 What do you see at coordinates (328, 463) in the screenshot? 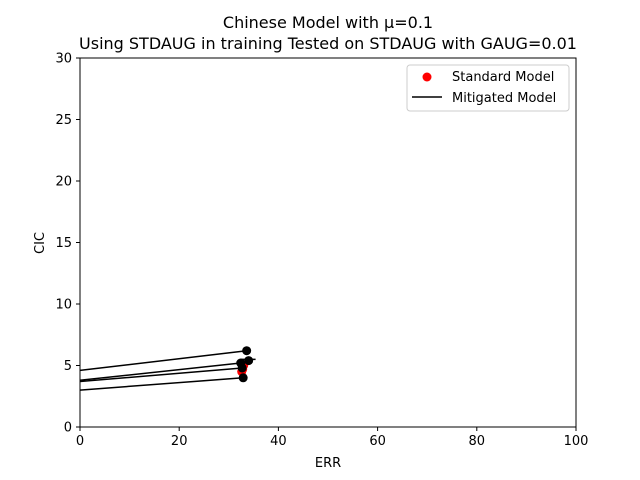
I see `x-axis-label: ERR` at bounding box center [328, 463].